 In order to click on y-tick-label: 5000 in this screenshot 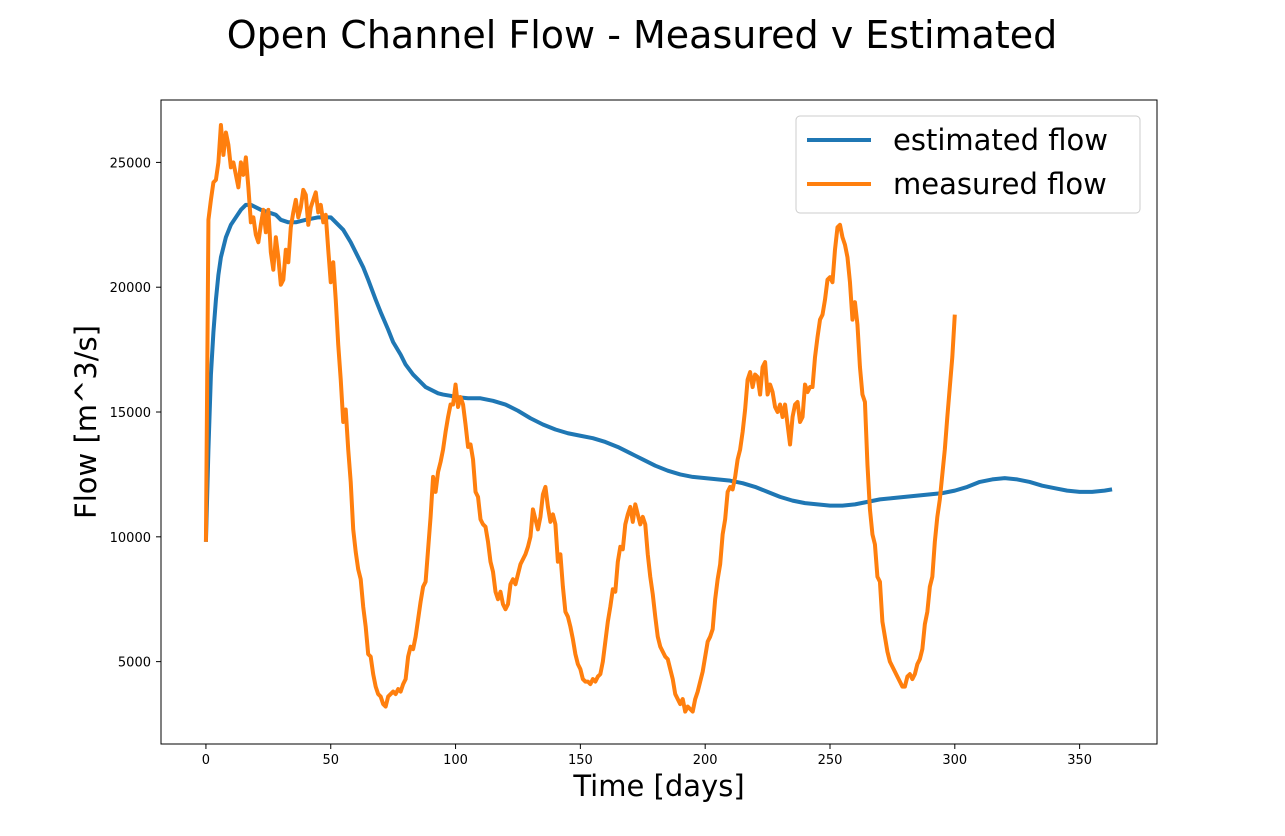, I will do `click(134, 663)`.